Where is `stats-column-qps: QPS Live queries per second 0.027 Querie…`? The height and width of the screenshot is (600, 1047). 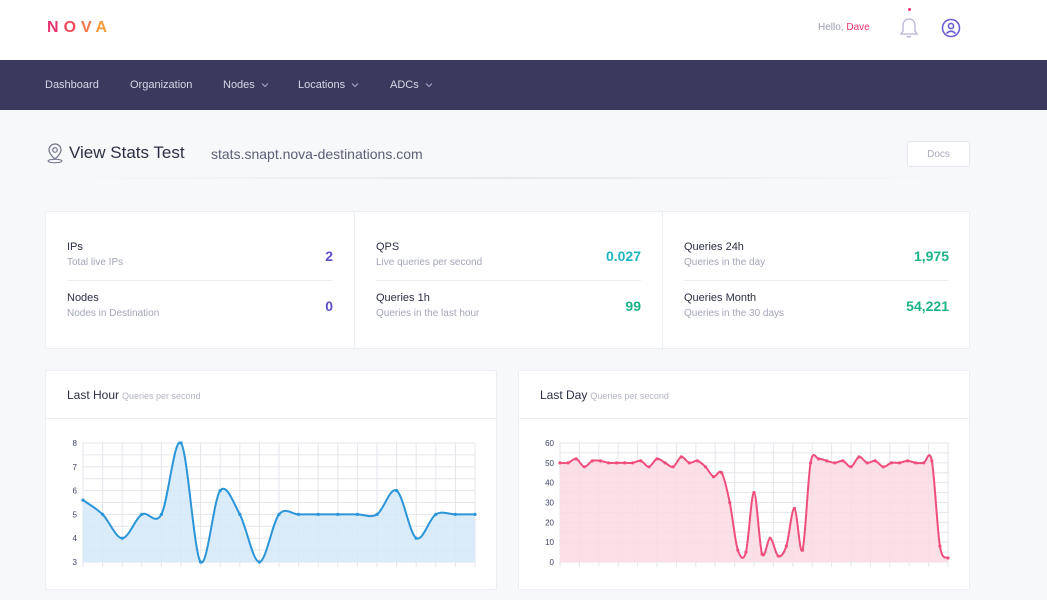
stats-column-qps: QPS Live queries per second 0.027 Querie… is located at coordinates (508, 281).